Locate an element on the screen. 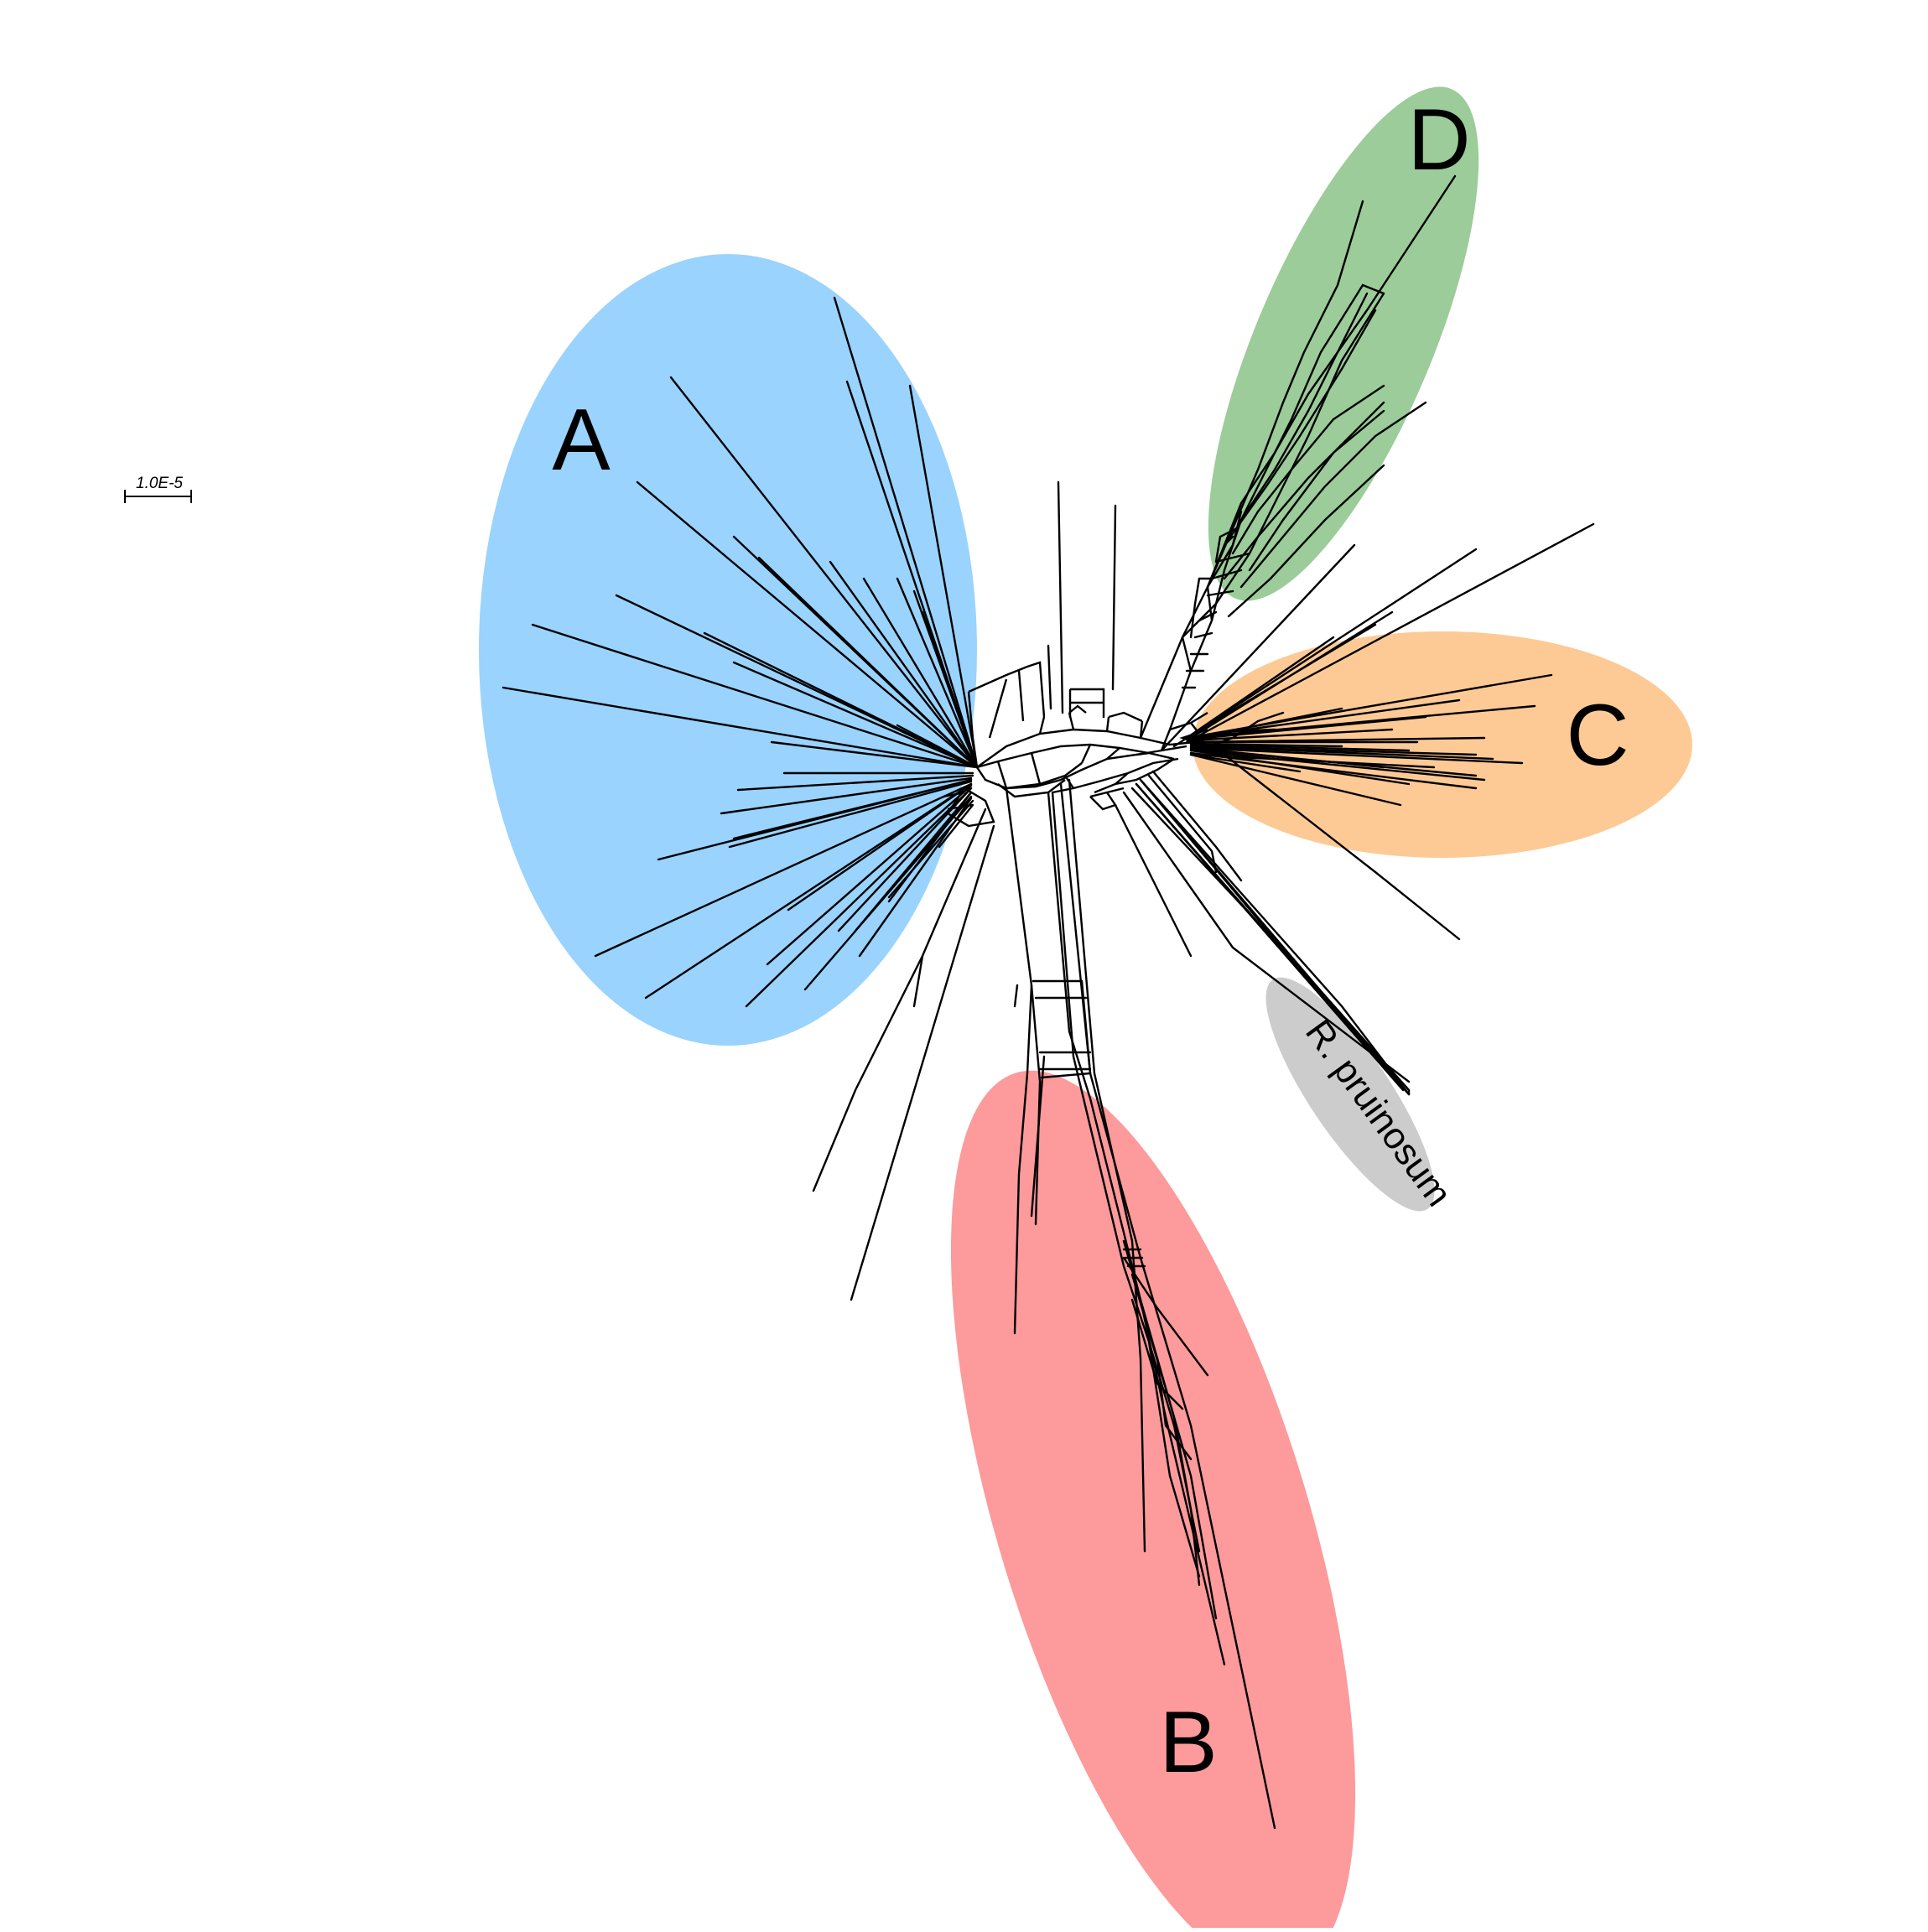 This screenshot has width=1928, height=1932. cluster-a-branches is located at coordinates (740, 652).